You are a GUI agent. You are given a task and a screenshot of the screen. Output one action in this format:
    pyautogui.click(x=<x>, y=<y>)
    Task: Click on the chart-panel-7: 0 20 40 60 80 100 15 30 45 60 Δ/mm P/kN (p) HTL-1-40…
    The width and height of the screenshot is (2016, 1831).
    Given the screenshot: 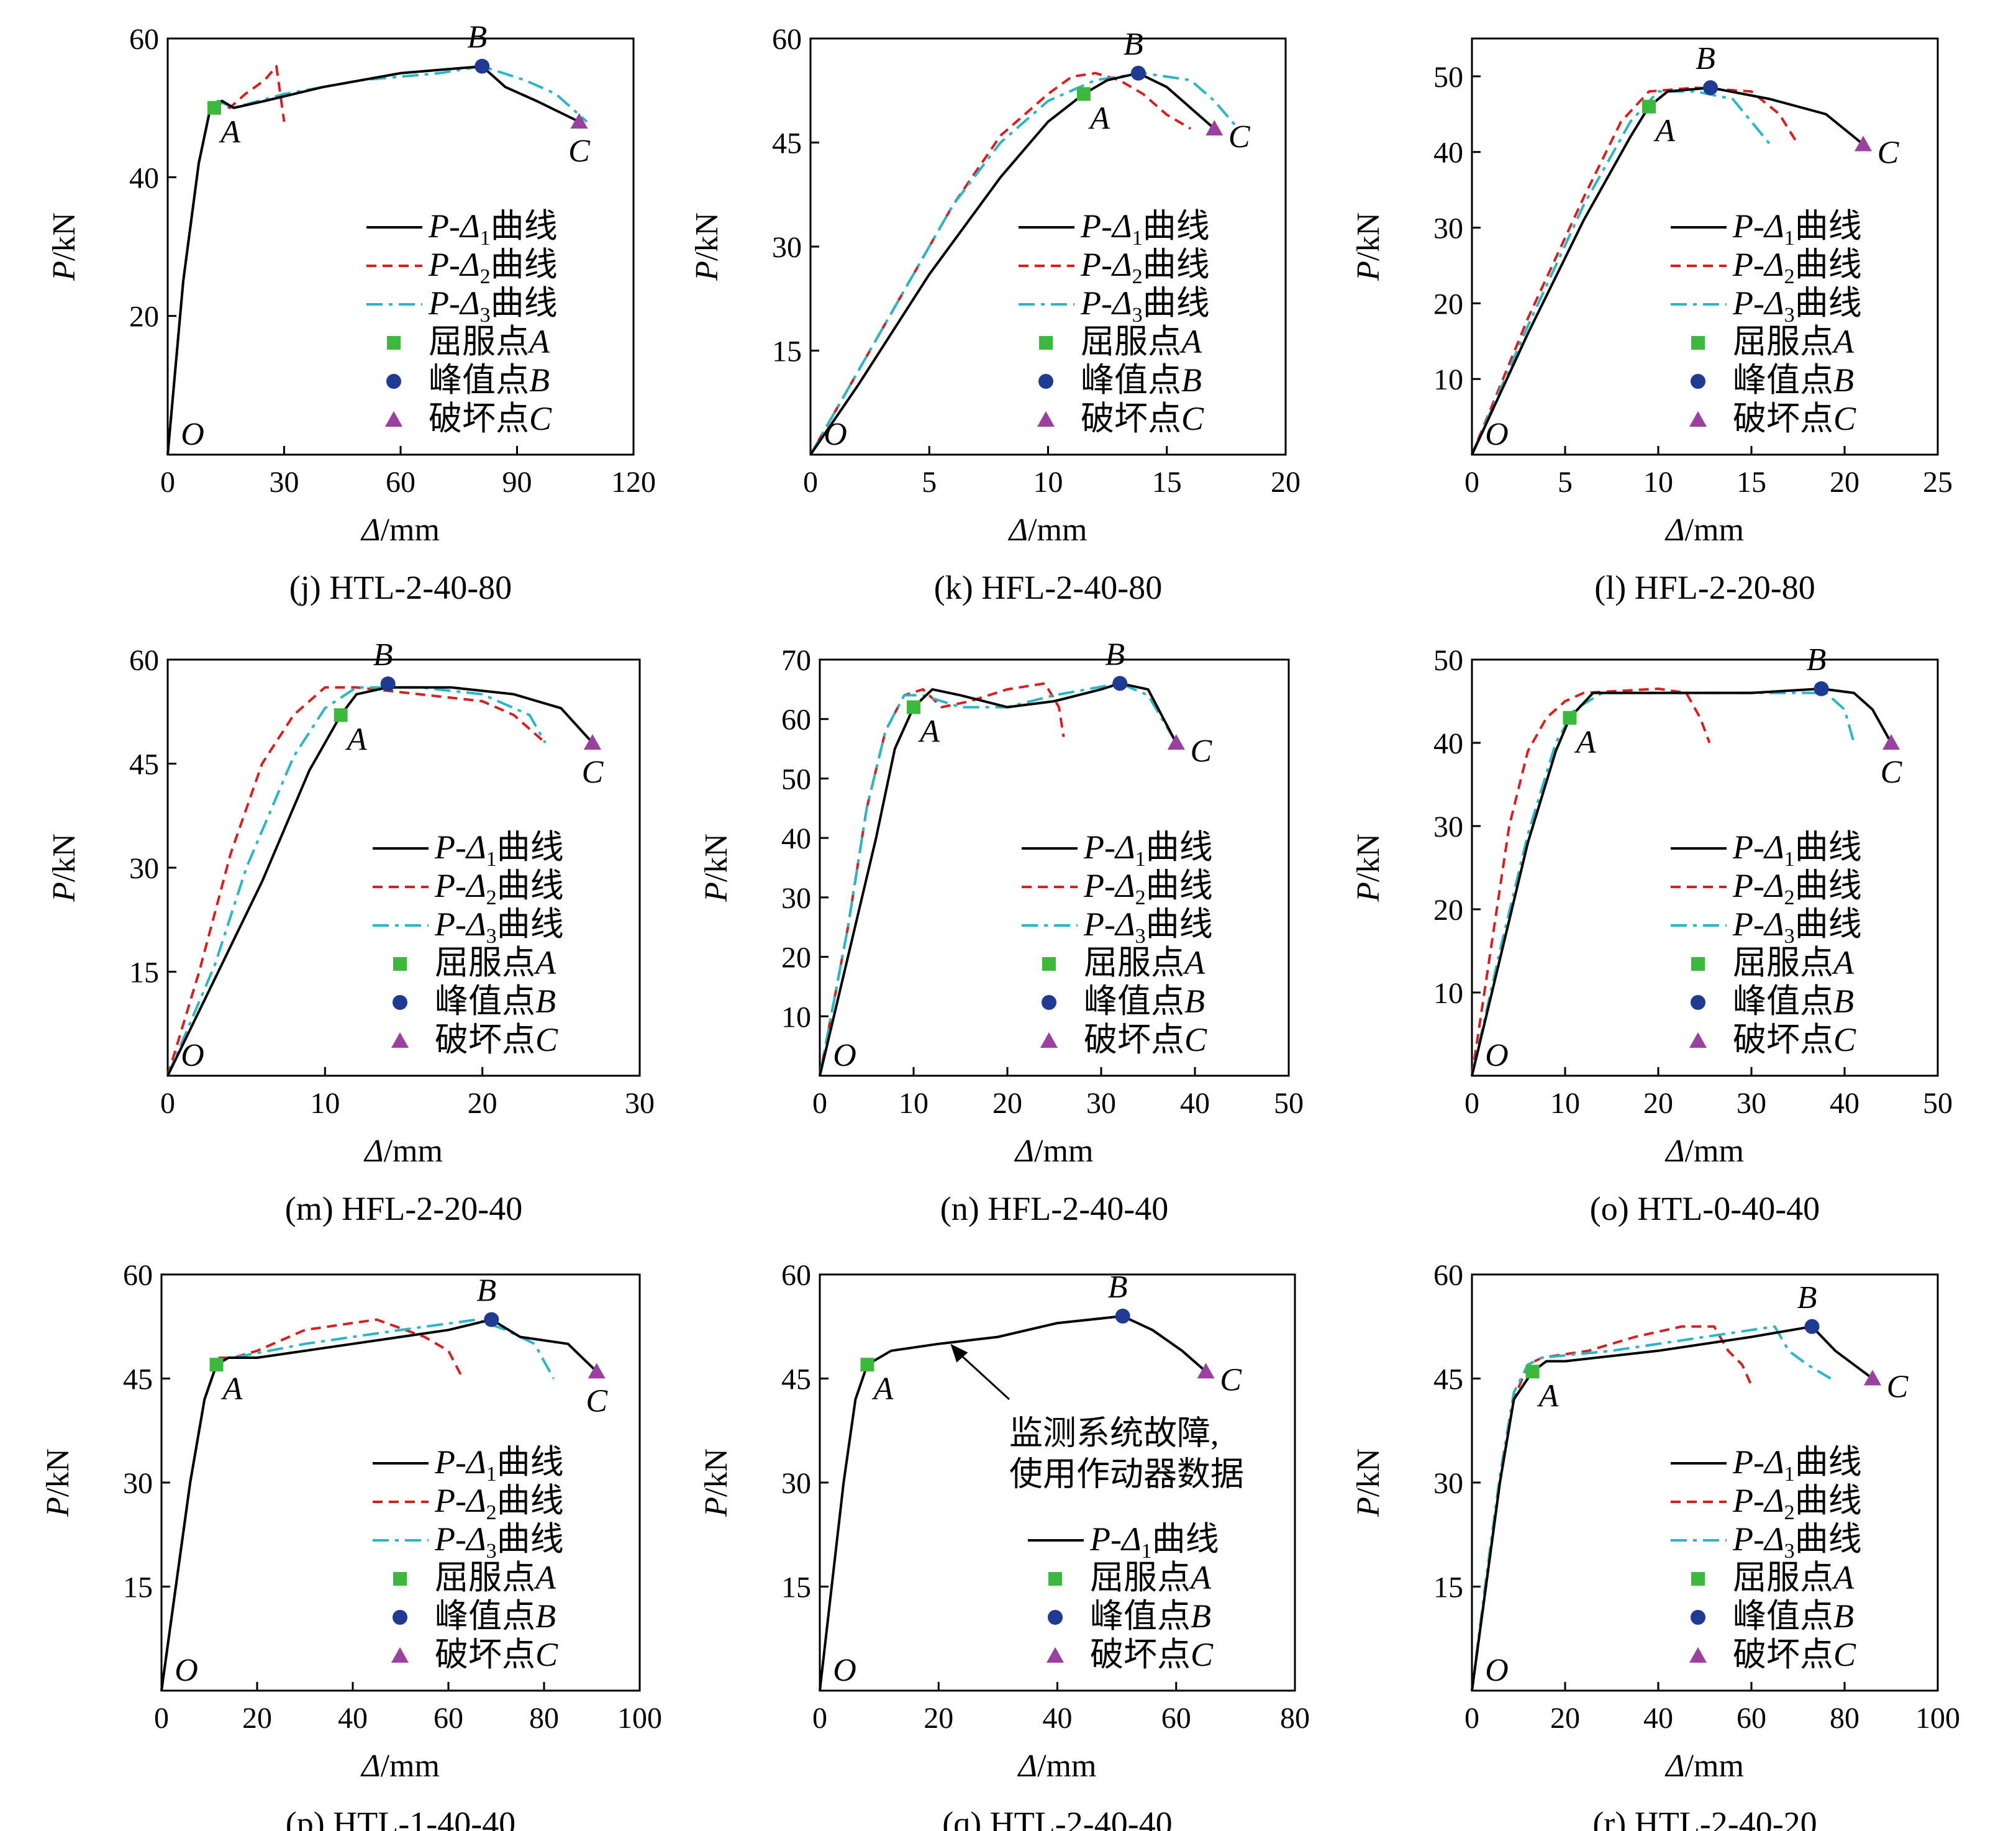 What is the action you would take?
    pyautogui.click(x=351, y=1545)
    